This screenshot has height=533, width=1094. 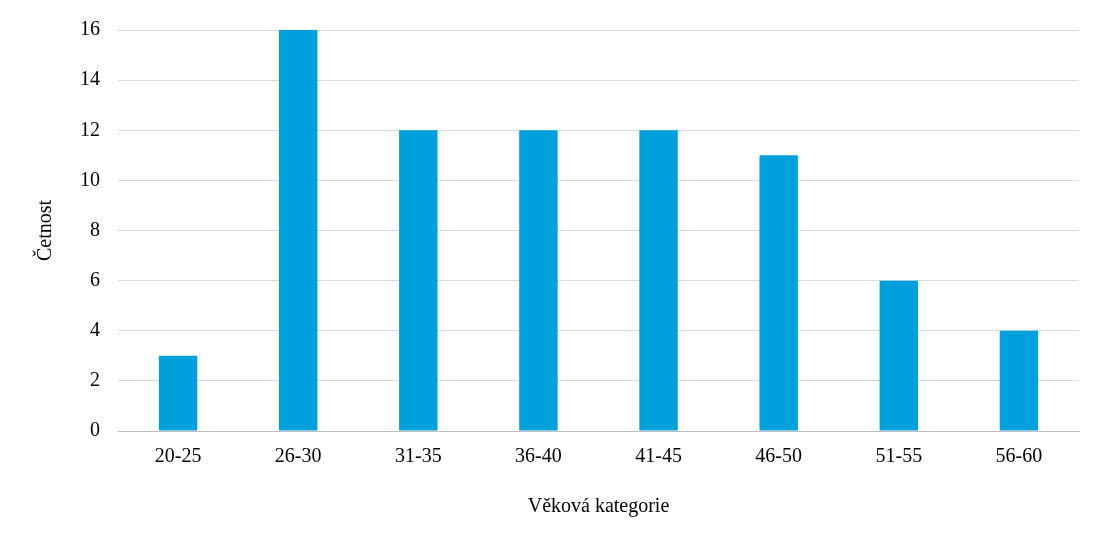 I want to click on y-tick-label: 0, so click(x=95, y=429).